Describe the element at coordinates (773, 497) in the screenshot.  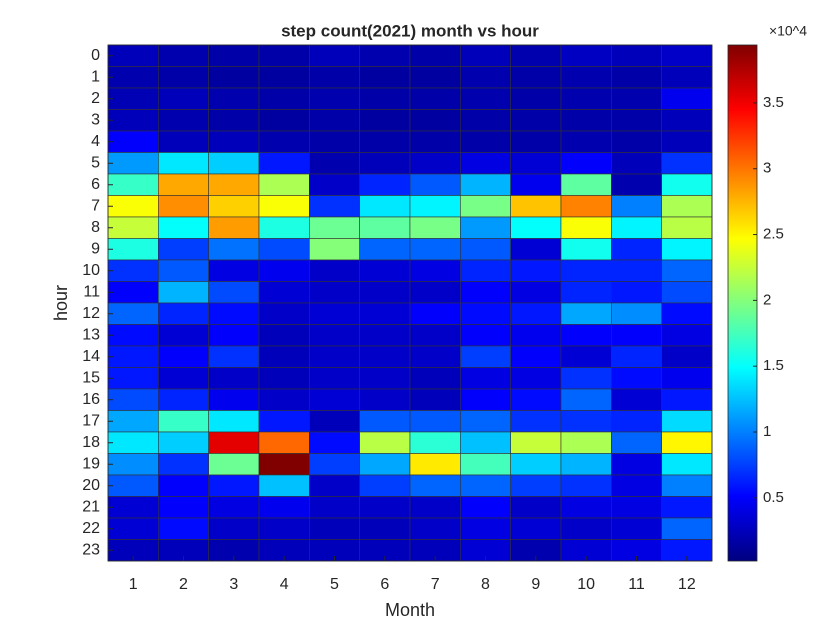
I see `colorbar-tick-label: 0.5` at that location.